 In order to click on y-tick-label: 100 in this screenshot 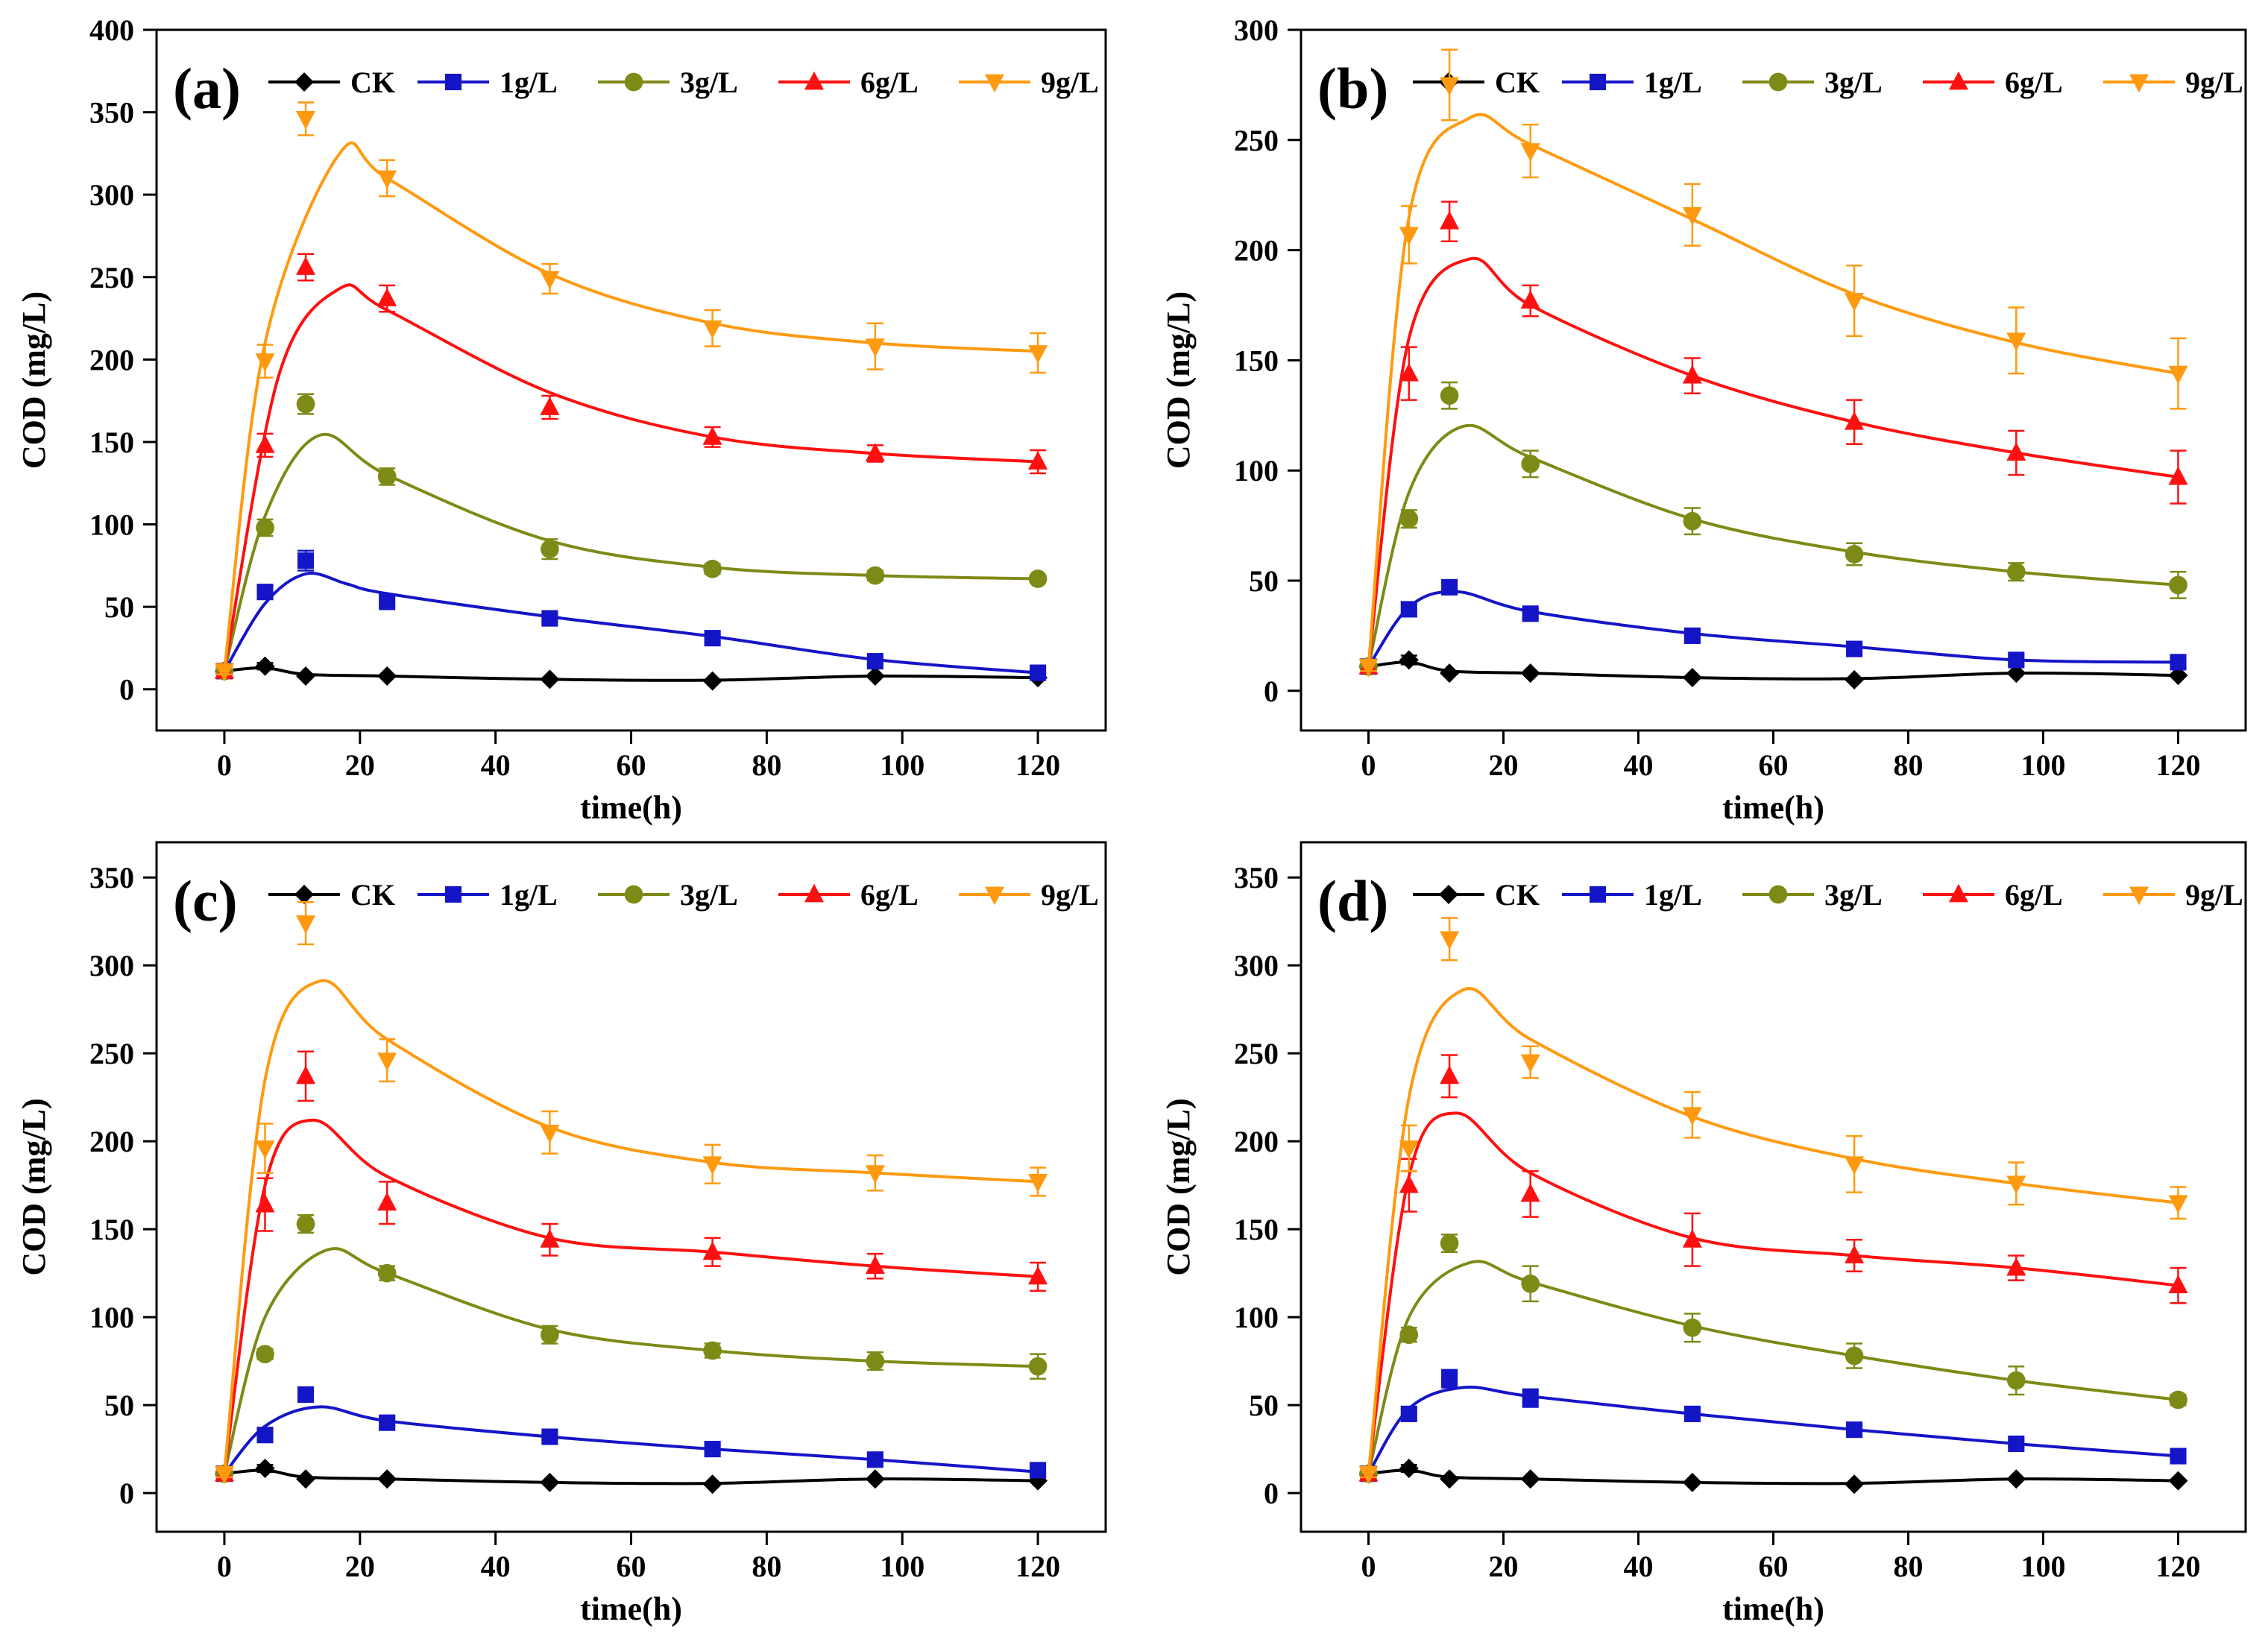, I will do `click(111, 525)`.